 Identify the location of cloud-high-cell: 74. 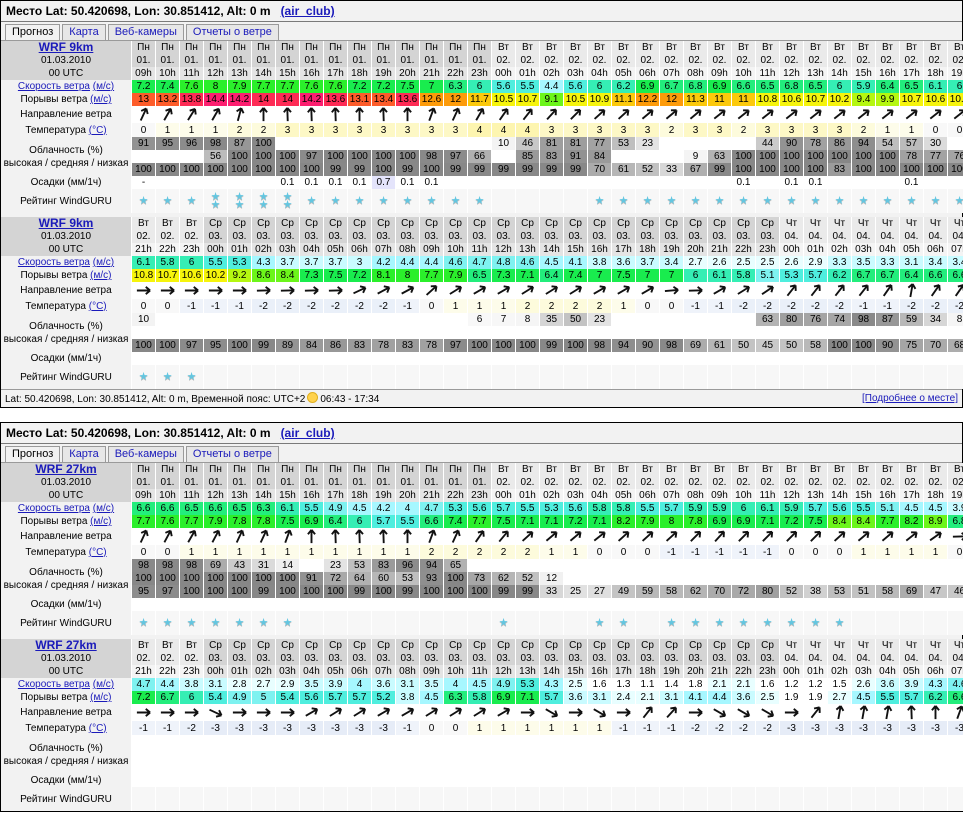
(839, 319).